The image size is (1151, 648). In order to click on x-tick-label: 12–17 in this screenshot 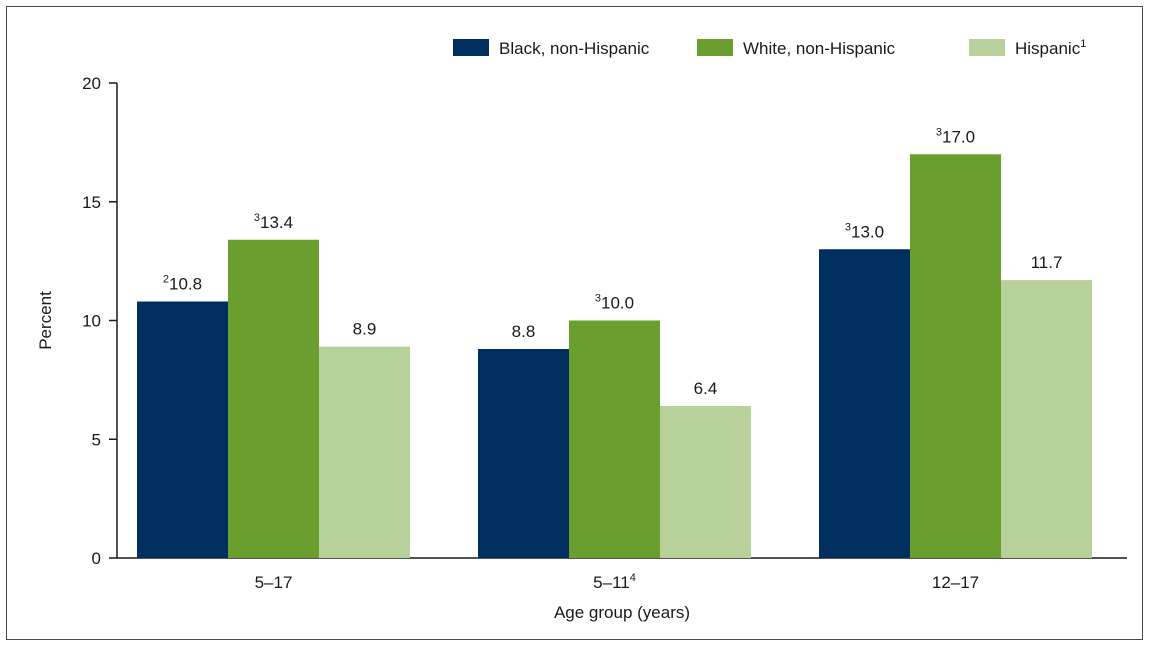, I will do `click(955, 582)`.